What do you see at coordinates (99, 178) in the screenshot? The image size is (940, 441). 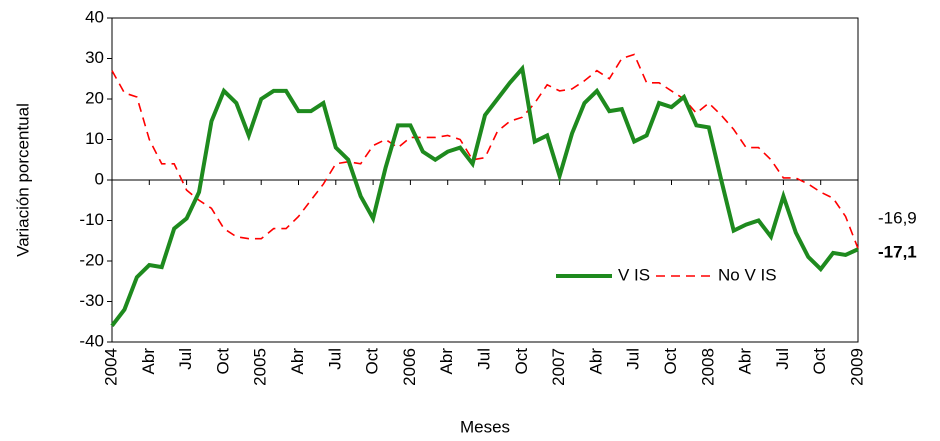 I see `y-tick-label: 0` at bounding box center [99, 178].